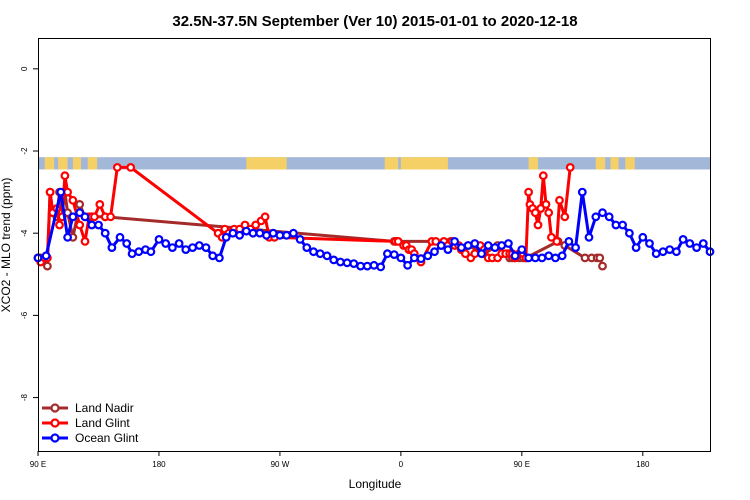  I want to click on x-tick-label: 90 E, so click(522, 464).